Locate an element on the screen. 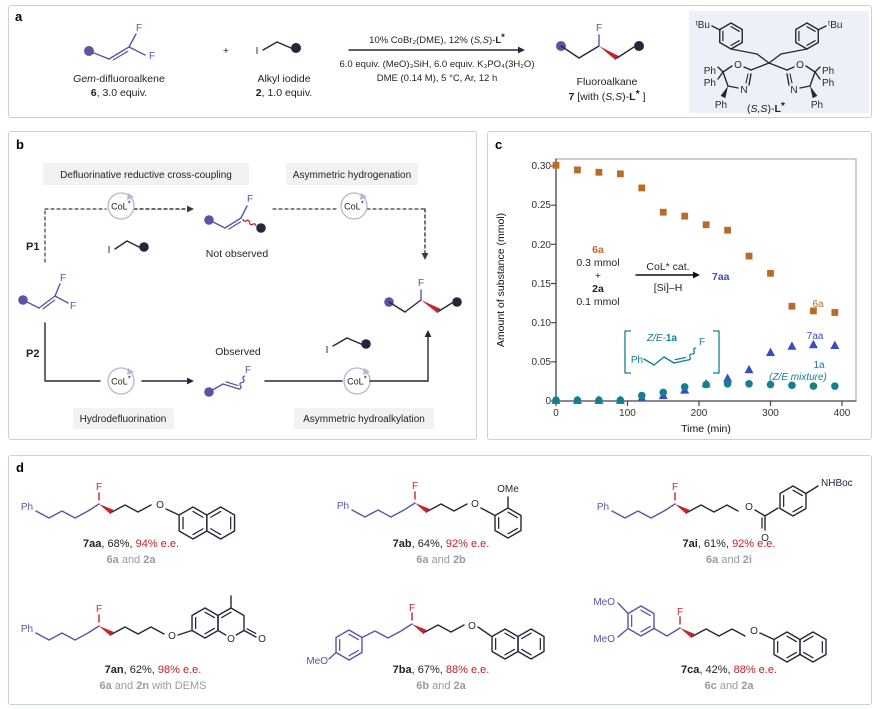 This screenshot has width=880, height=709. x-tick: 100 is located at coordinates (627, 413).